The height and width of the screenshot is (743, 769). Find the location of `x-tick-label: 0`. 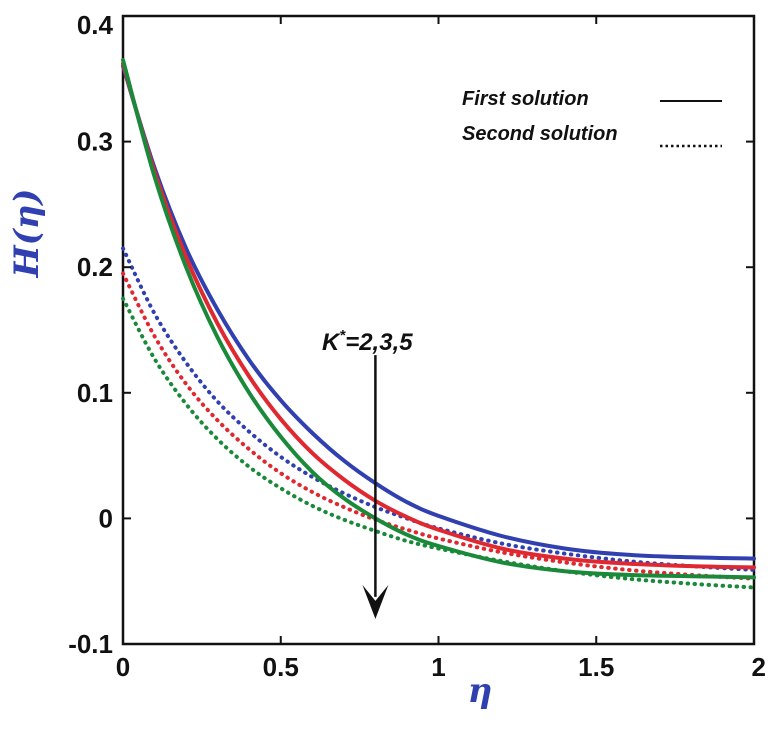

x-tick-label: 0 is located at coordinates (123, 667).